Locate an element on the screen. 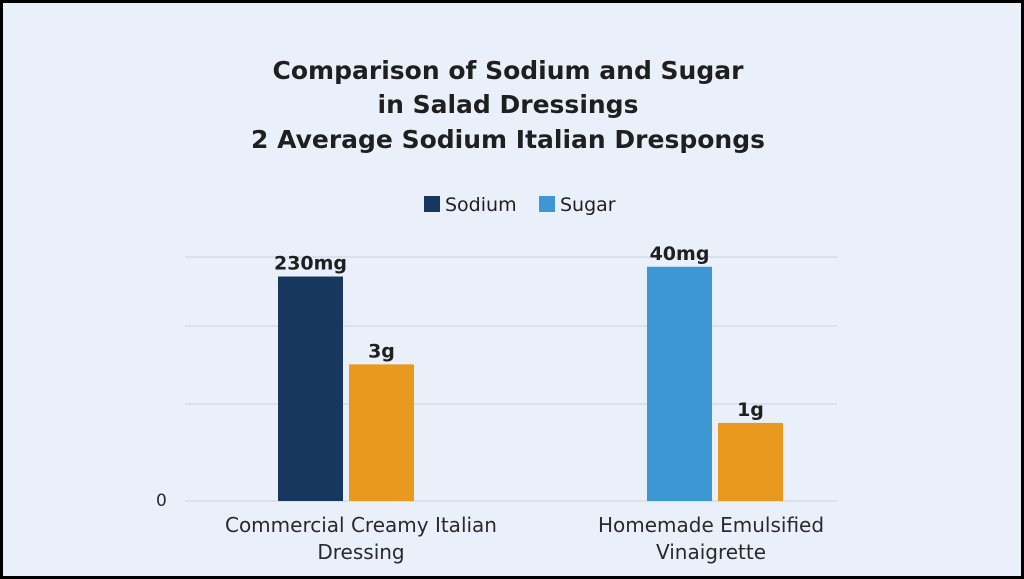 The width and height of the screenshot is (1024, 579). title-line-1: Comparison of Sodium and Sugar is located at coordinates (509, 70).